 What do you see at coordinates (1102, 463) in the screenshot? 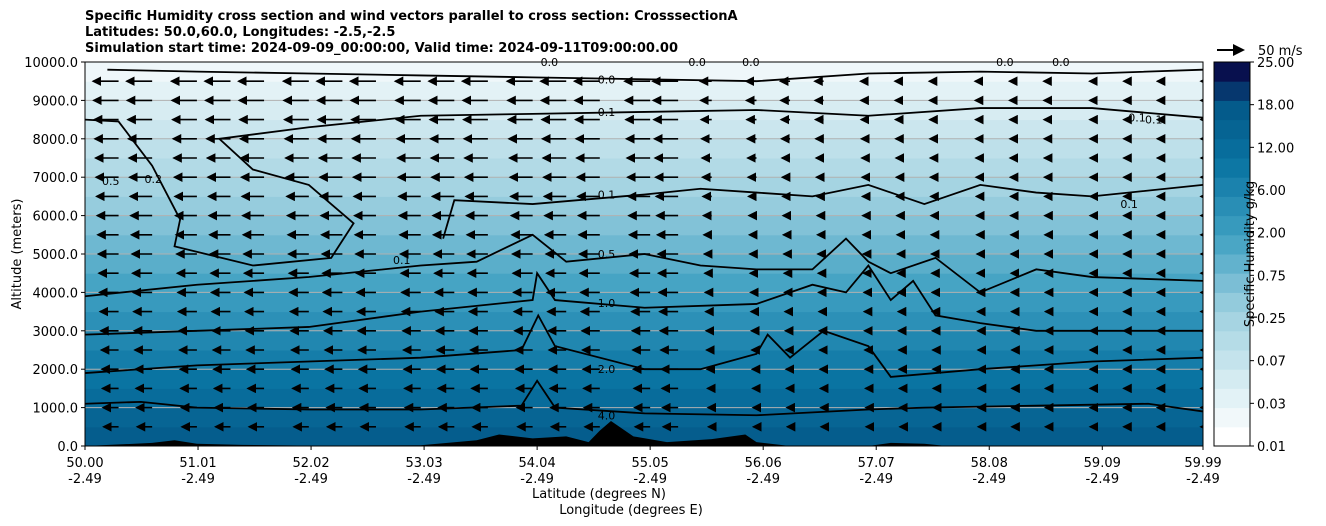
I see `x-tick-label-lat: 59.09` at bounding box center [1102, 463].